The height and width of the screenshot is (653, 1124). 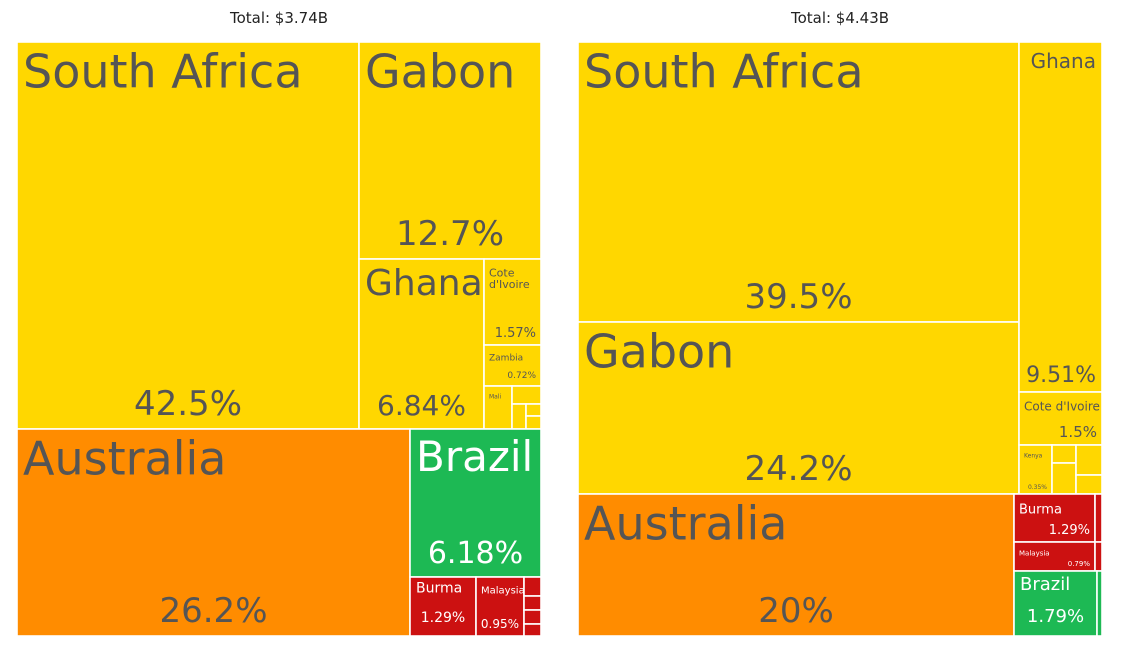 I want to click on tile-malaysia: Malaysia 0.95%, so click(x=500, y=606).